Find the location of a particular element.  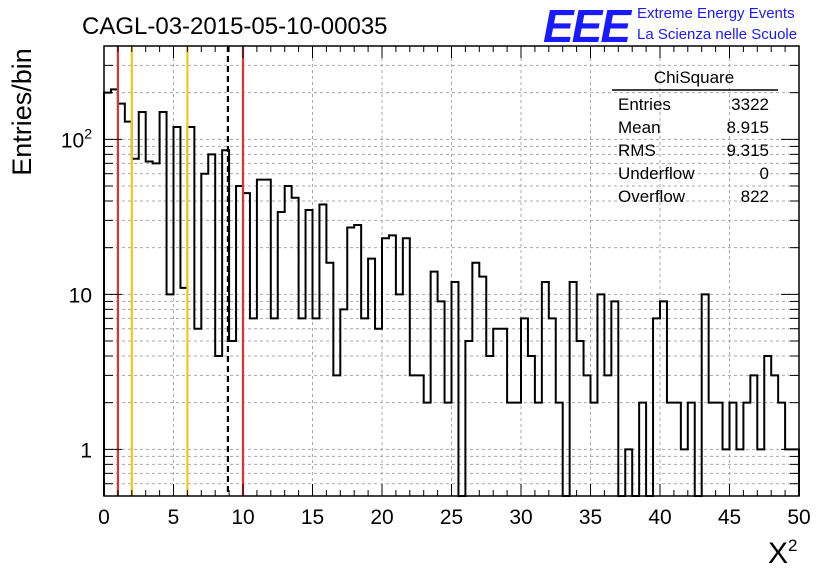

y-tick-label-exponent: 2 is located at coordinates (88, 133).